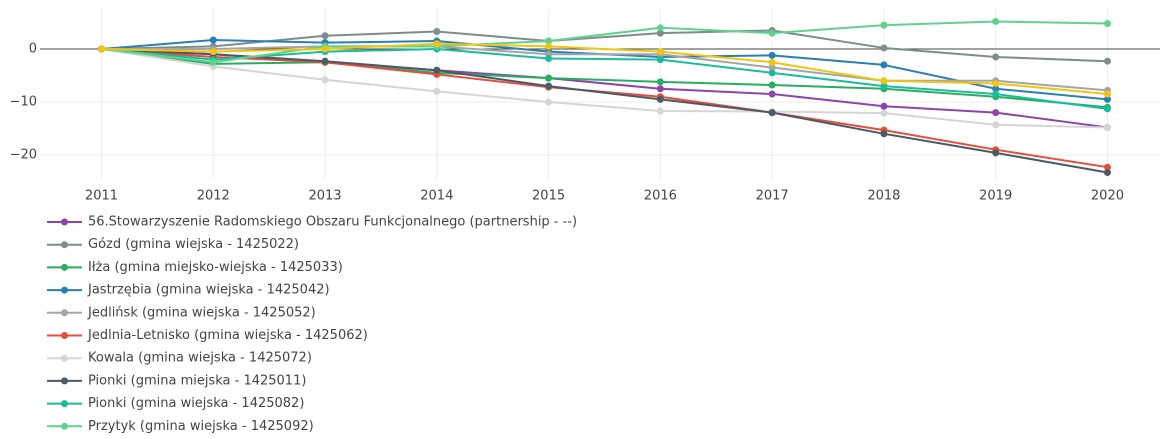 The height and width of the screenshot is (439, 1160). Describe the element at coordinates (883, 196) in the screenshot. I see `x-tick-label: 2018` at that location.